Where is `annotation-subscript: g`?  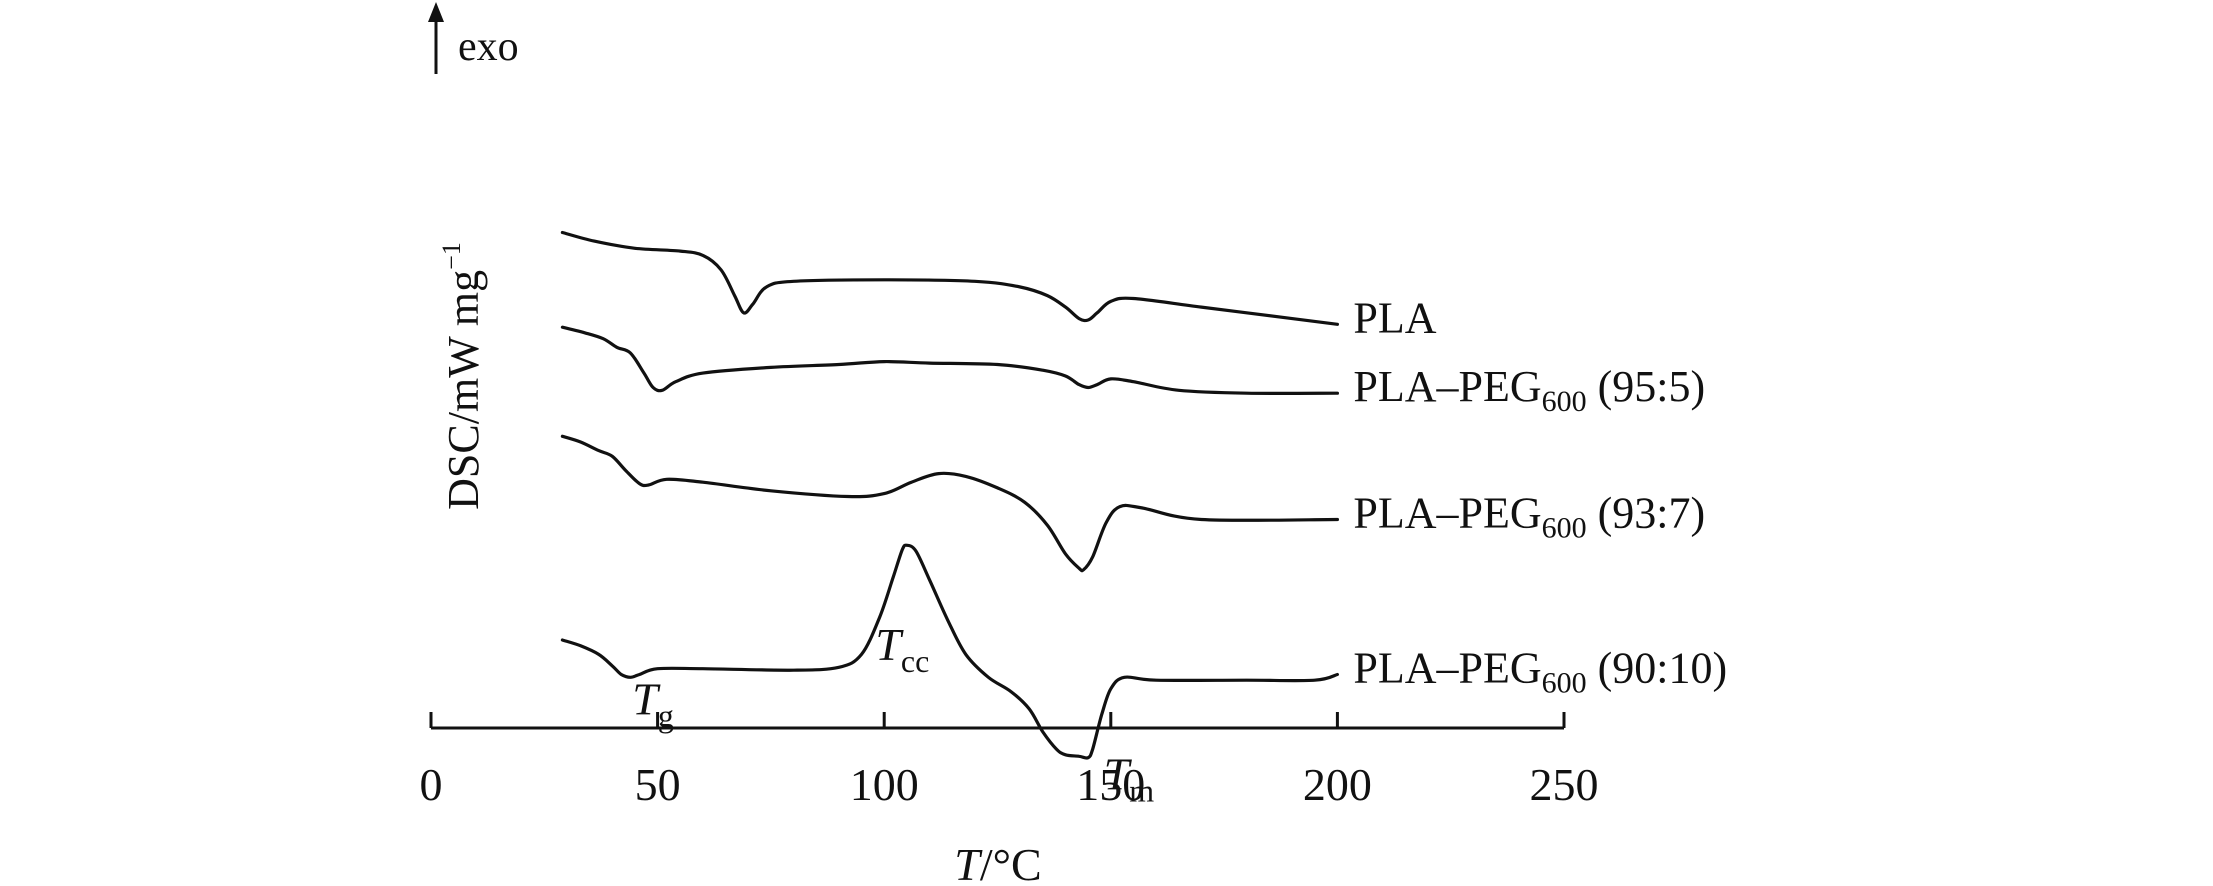 annotation-subscript: g is located at coordinates (666, 716).